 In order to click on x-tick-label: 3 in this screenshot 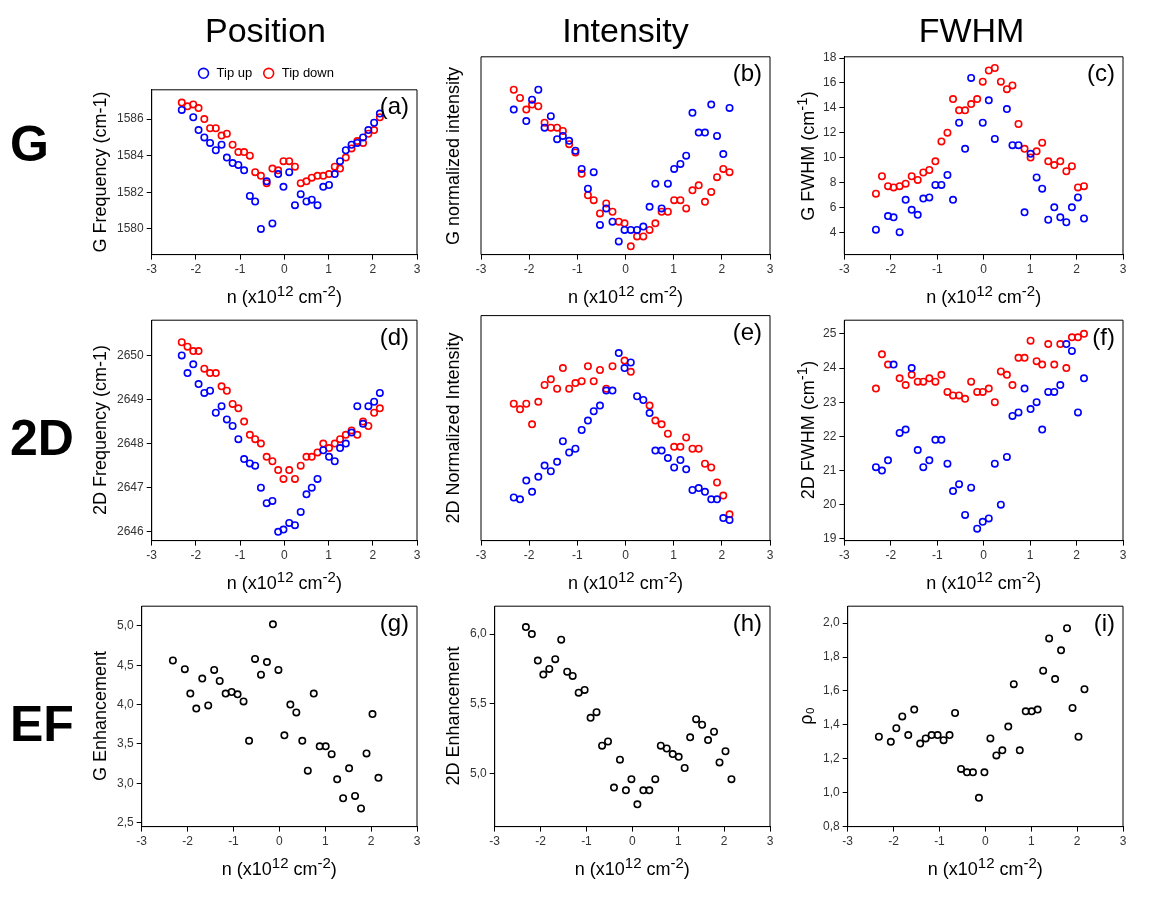, I will do `click(770, 555)`.